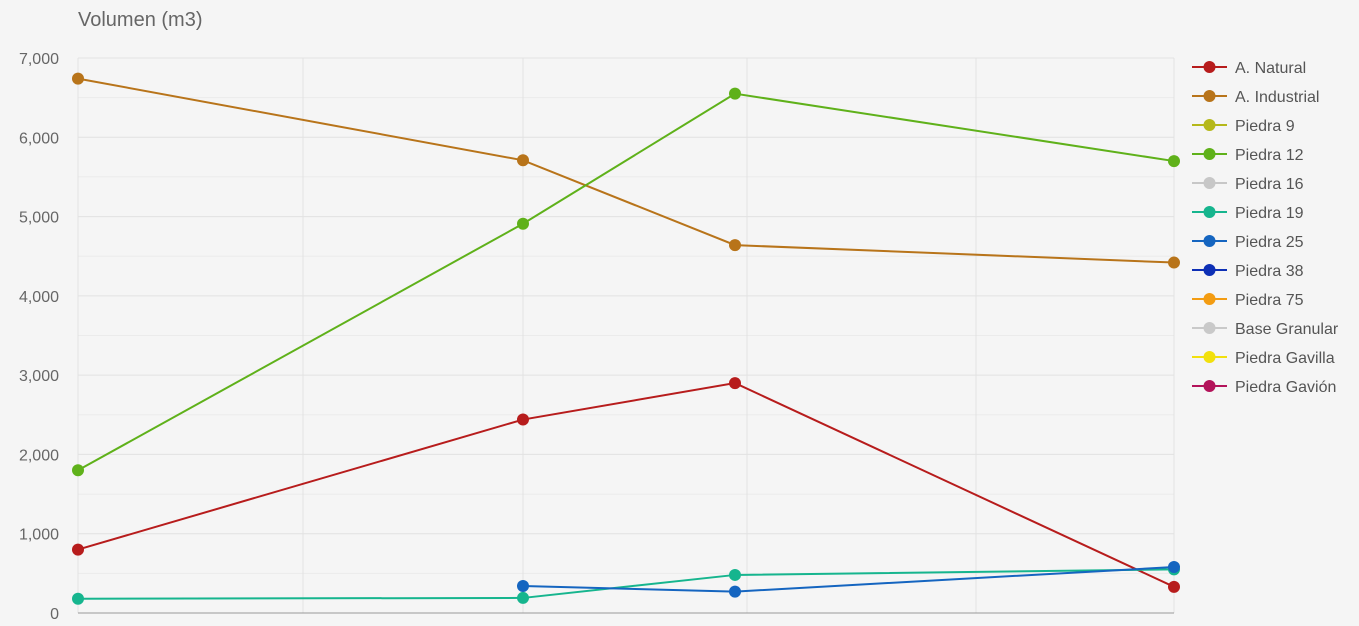  Describe the element at coordinates (39, 376) in the screenshot. I see `y-tick-label: 3,000` at that location.